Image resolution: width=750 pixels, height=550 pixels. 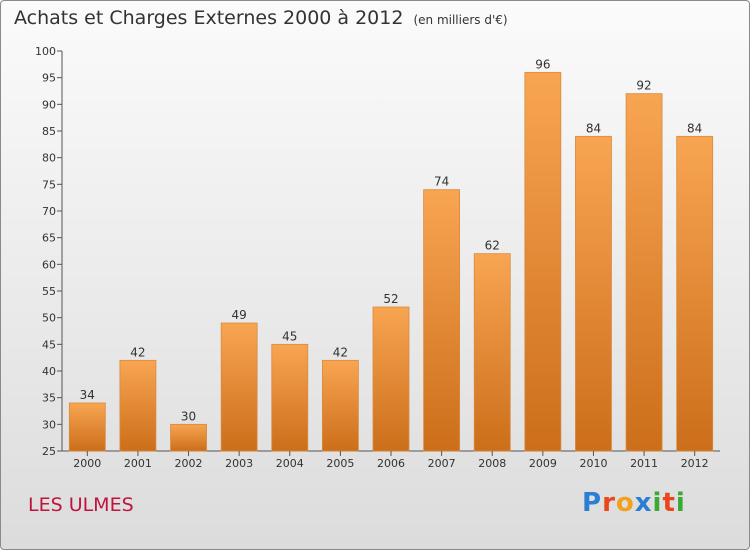 What do you see at coordinates (49, 78) in the screenshot?
I see `y-tick-label: 95` at bounding box center [49, 78].